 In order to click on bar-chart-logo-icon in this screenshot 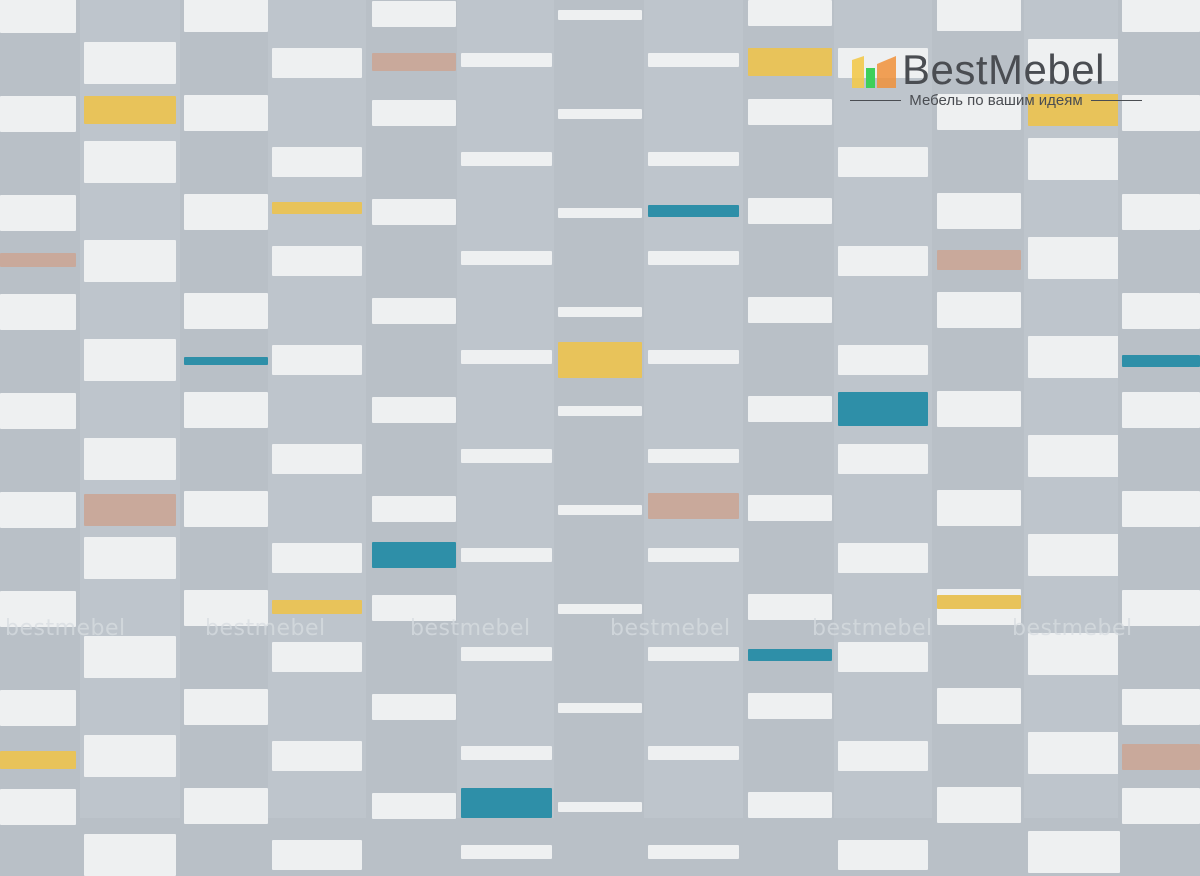, I will do `click(874, 72)`.